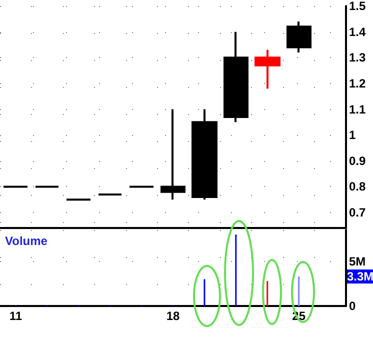 The width and height of the screenshot is (373, 338). I want to click on y-tick-label: 1.4, so click(357, 31).